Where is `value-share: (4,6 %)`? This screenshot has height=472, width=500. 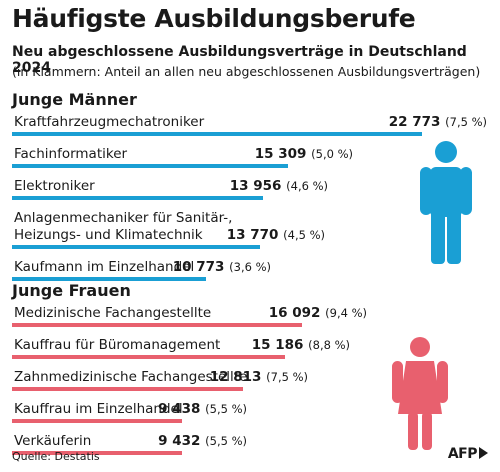 value-share: (4,6 %) is located at coordinates (307, 186).